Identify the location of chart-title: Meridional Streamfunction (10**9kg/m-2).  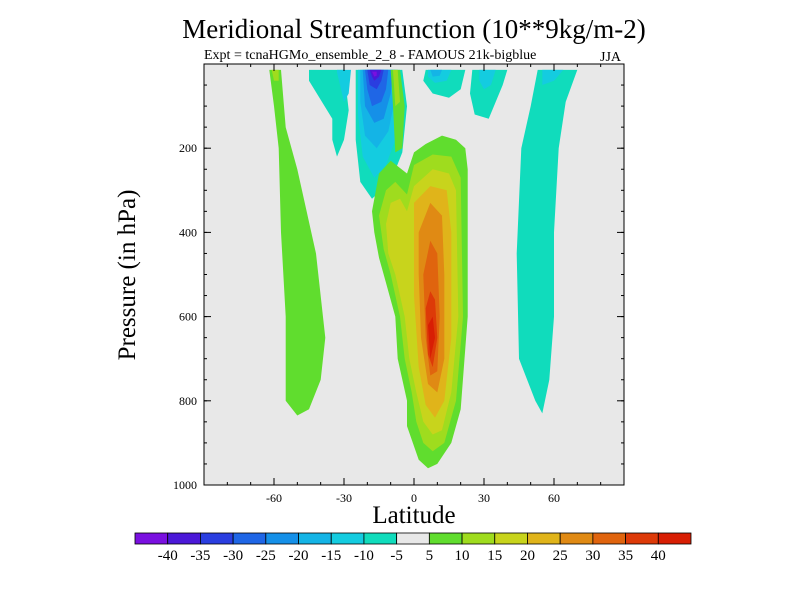
(414, 29).